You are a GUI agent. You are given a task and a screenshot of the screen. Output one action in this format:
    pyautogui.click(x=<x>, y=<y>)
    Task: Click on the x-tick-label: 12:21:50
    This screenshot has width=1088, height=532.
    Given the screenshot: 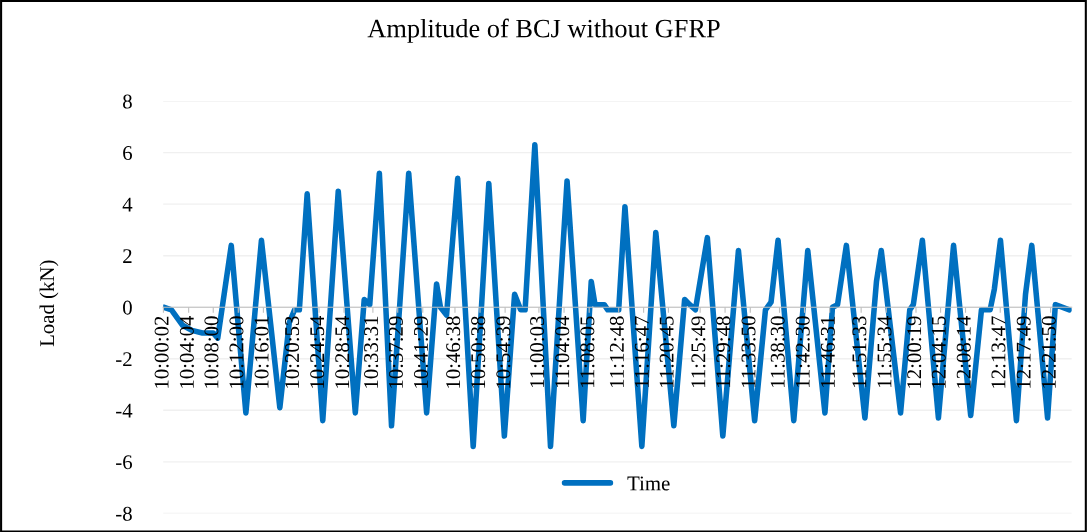 What is the action you would take?
    pyautogui.click(x=1048, y=352)
    